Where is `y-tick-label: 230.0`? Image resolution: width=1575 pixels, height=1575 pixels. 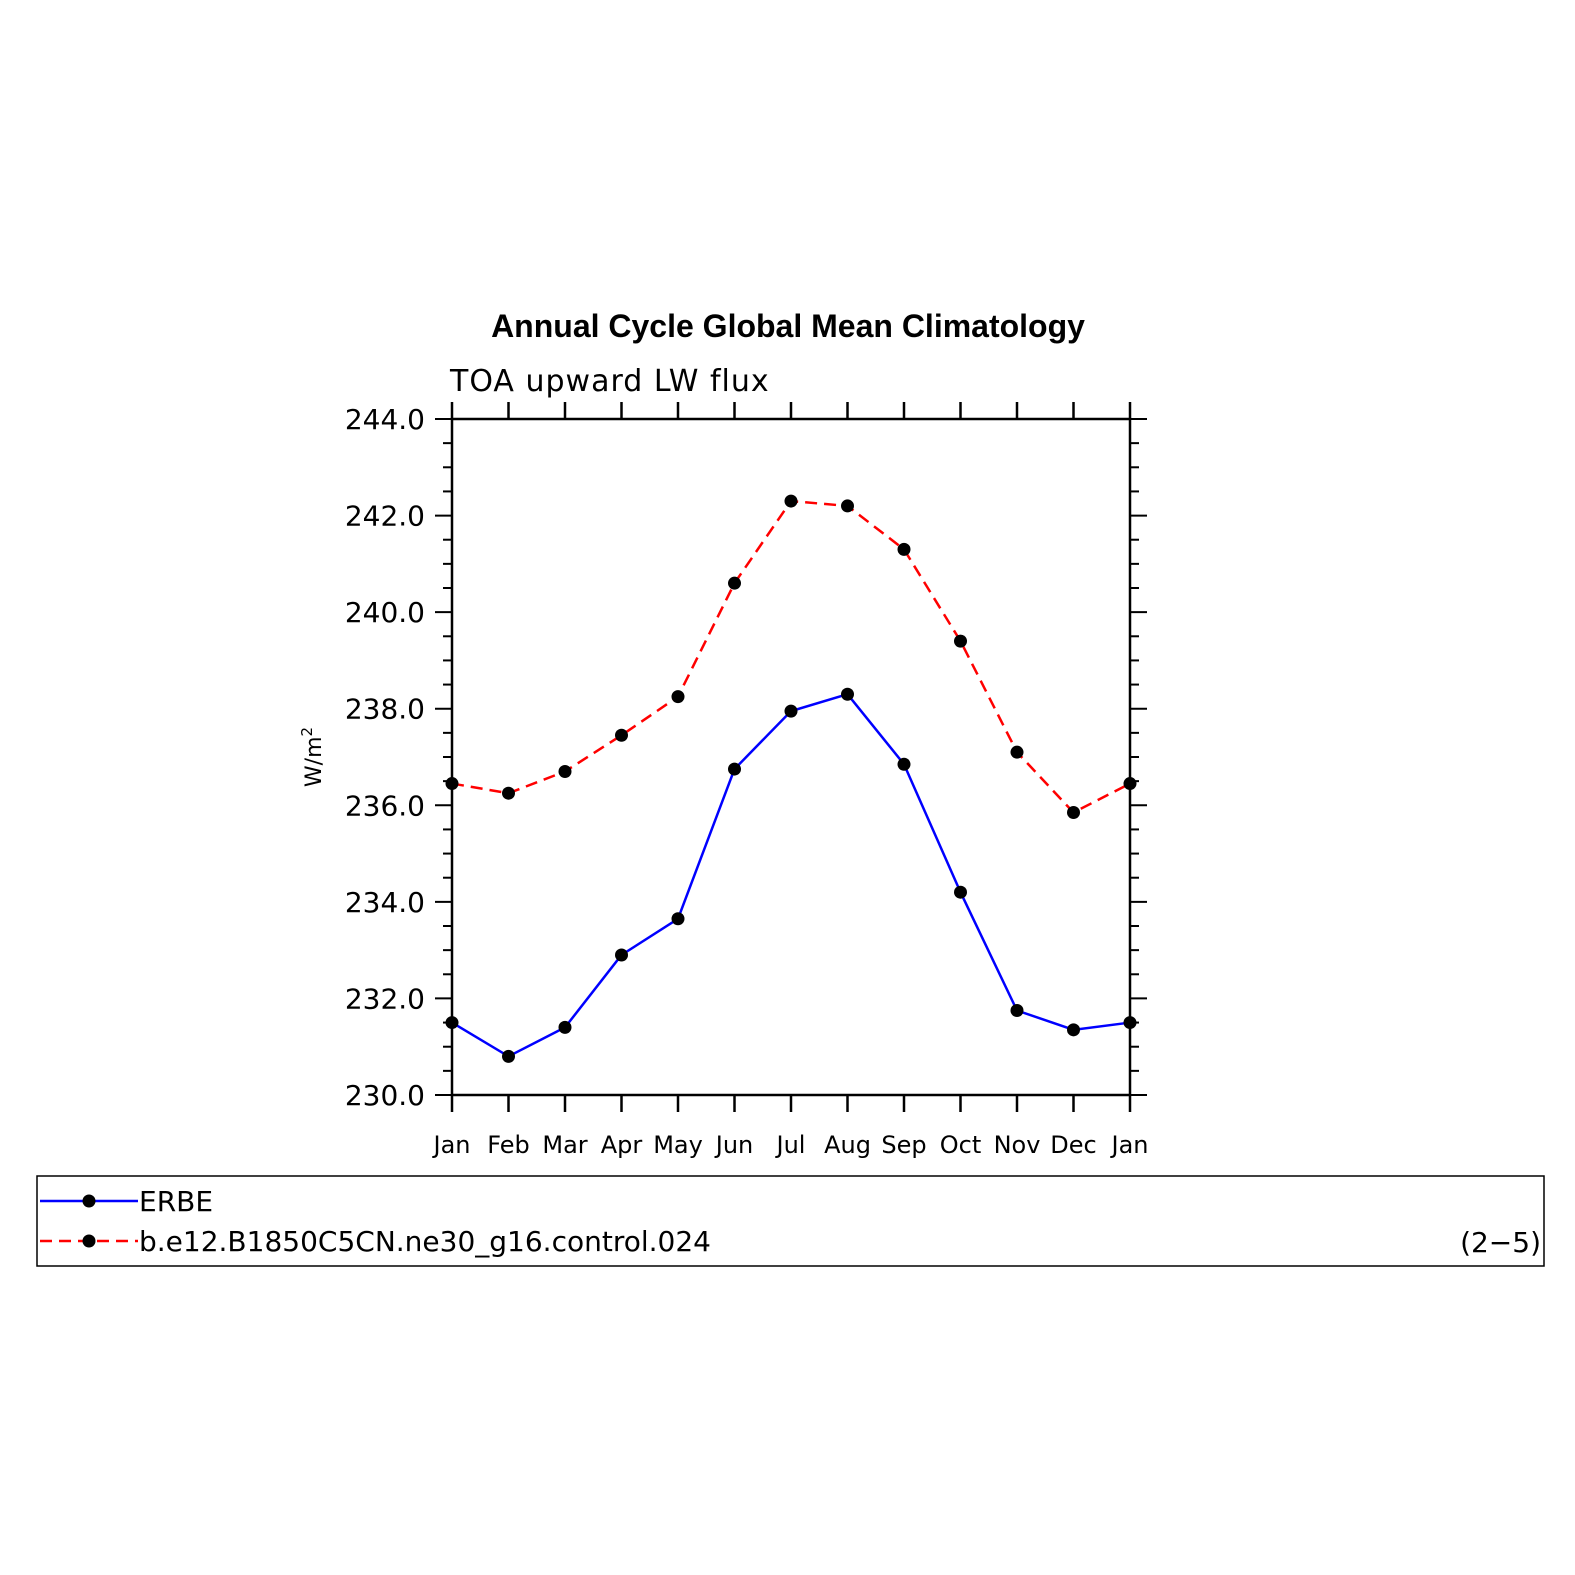
y-tick-label: 230.0 is located at coordinates (385, 1095).